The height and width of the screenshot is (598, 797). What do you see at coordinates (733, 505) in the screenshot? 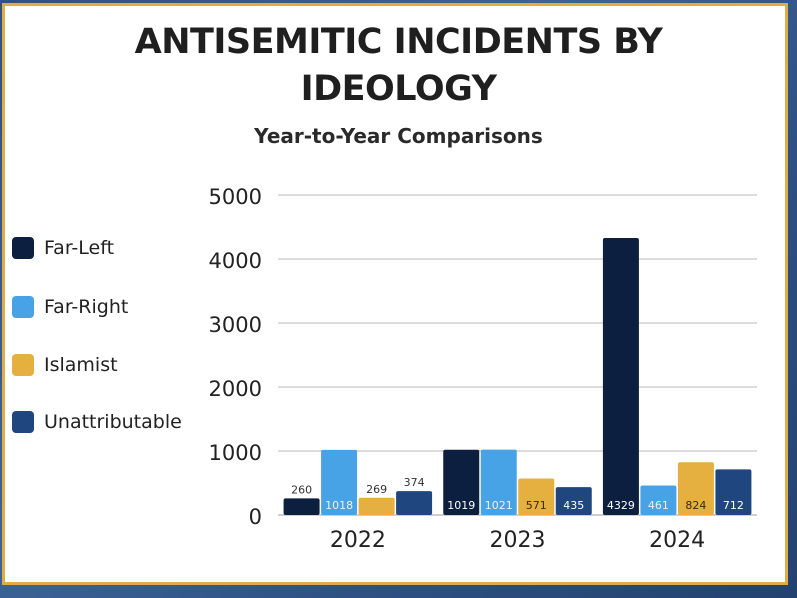
I see `data-label: 712` at bounding box center [733, 505].